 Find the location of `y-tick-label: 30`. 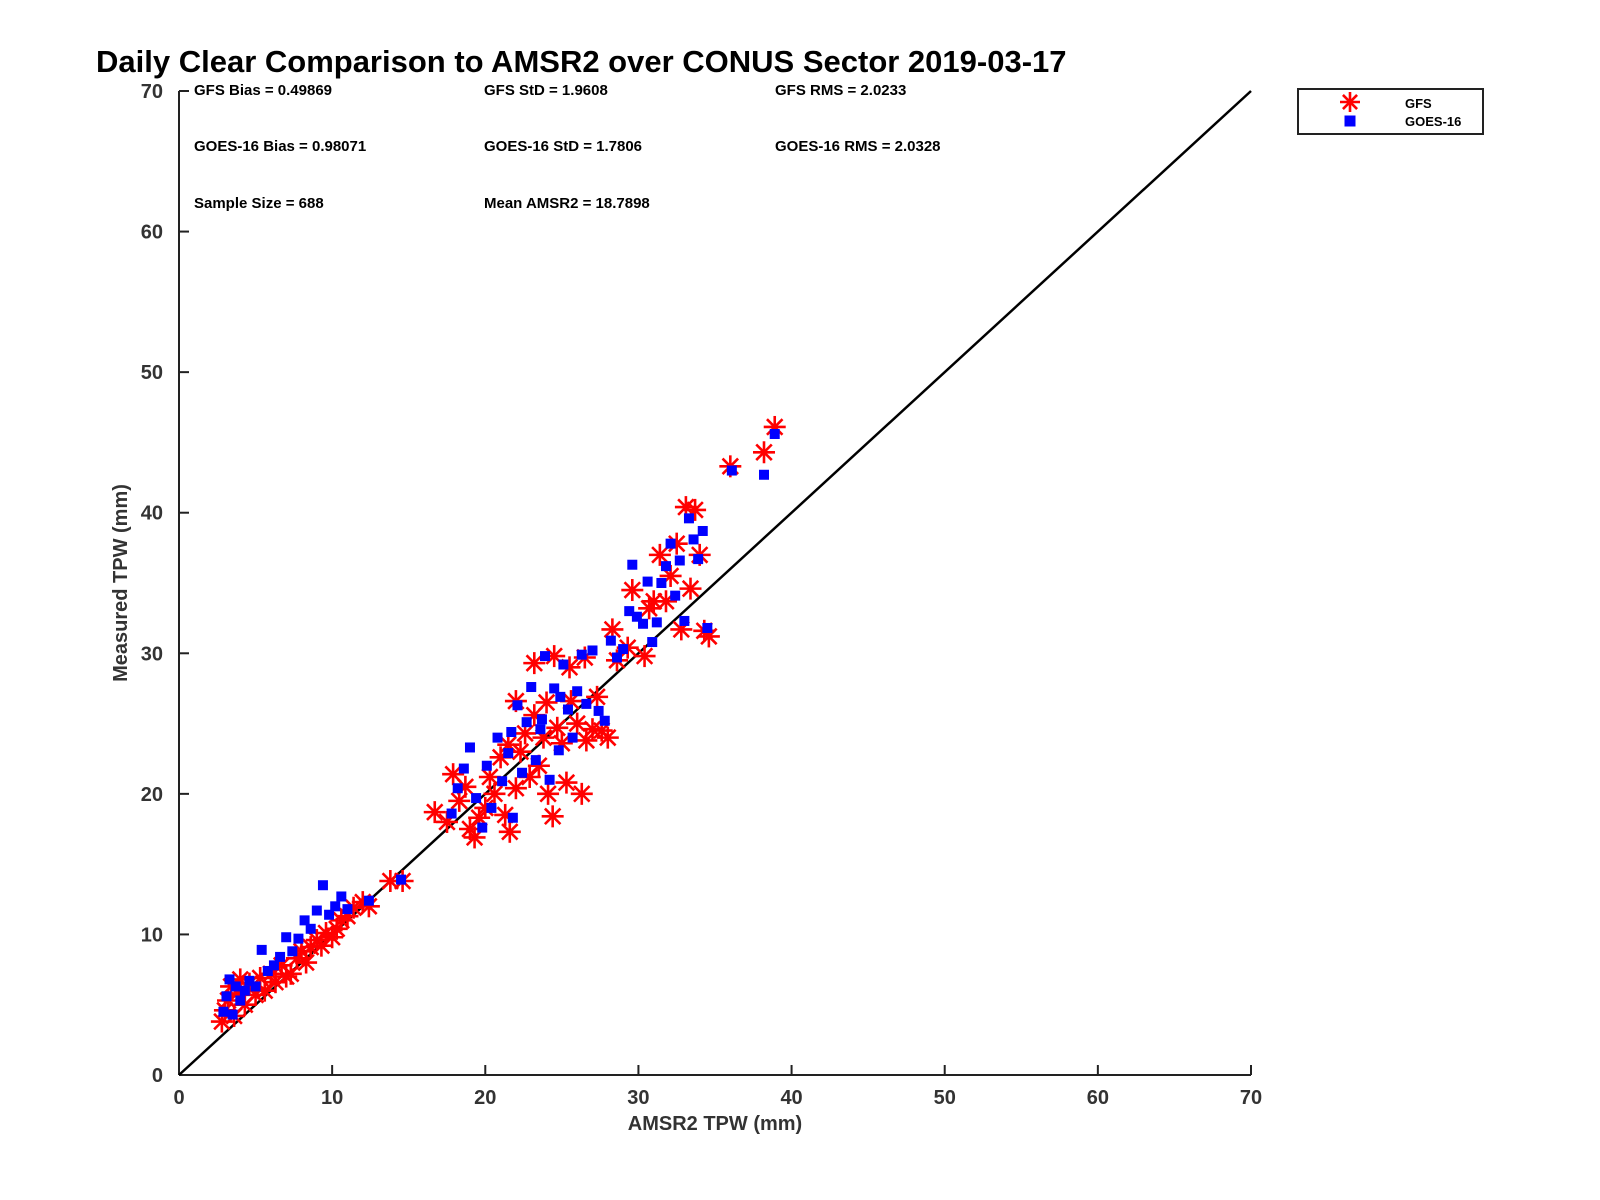

y-tick-label: 30 is located at coordinates (152, 654).